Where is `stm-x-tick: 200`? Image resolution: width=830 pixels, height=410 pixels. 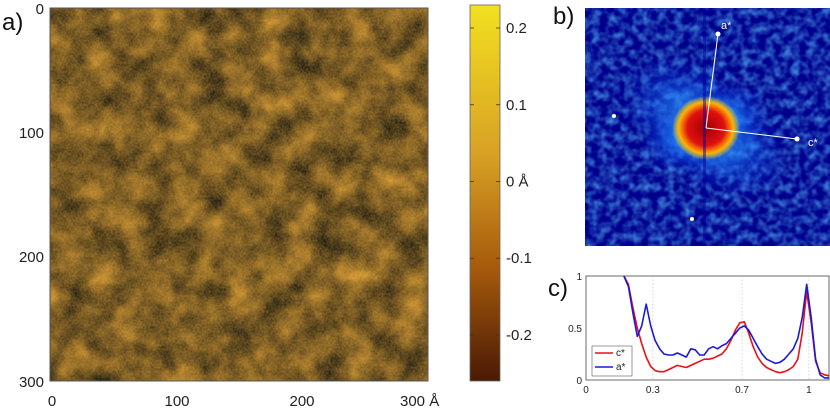 stm-x-tick: 200 is located at coordinates (301, 401).